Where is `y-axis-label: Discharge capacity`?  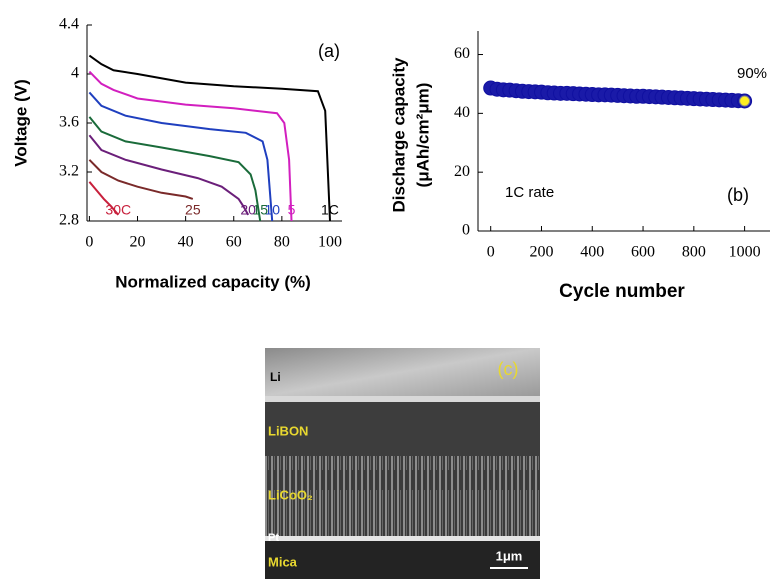 y-axis-label: Discharge capacity is located at coordinates (398, 135).